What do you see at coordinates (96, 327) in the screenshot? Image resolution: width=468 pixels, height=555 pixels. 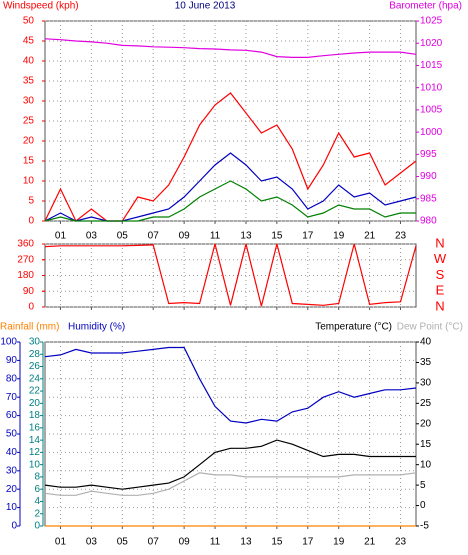 I see `axis-label: Humidity (%)` at bounding box center [96, 327].